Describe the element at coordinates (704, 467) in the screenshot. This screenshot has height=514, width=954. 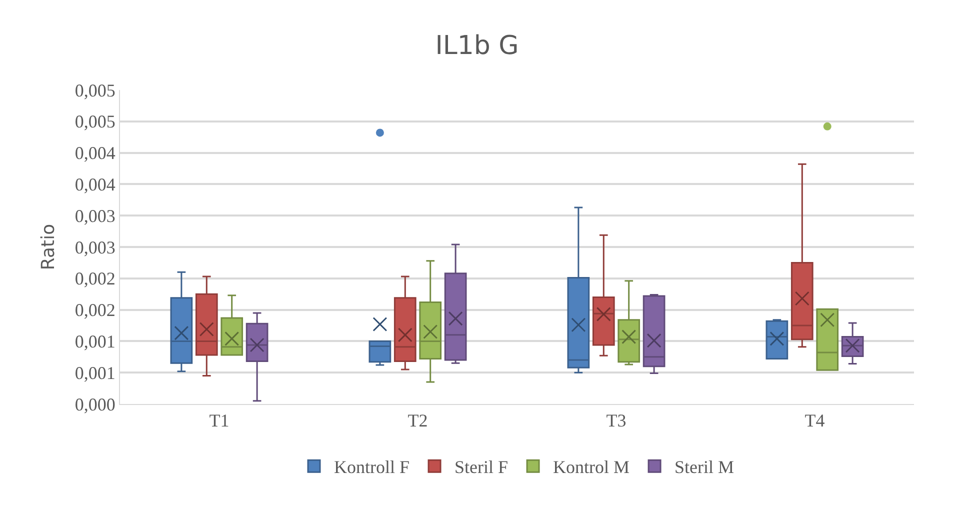
I see `legend-label: Steril M` at that location.